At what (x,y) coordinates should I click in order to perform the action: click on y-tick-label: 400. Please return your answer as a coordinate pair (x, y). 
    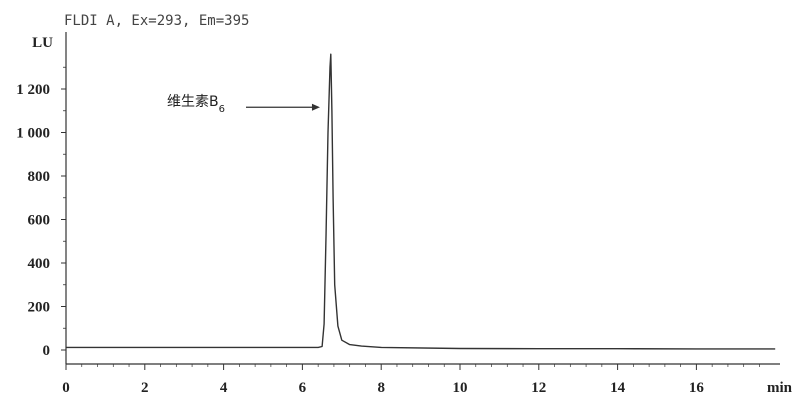
    Looking at the image, I should click on (39, 264).